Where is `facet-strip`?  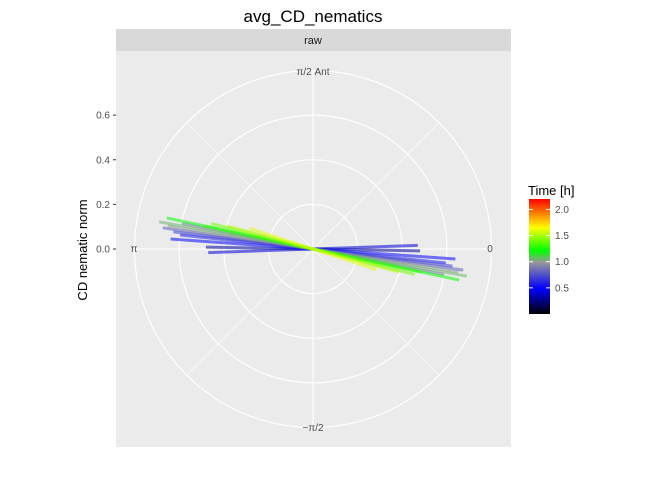 facet-strip is located at coordinates (313, 40).